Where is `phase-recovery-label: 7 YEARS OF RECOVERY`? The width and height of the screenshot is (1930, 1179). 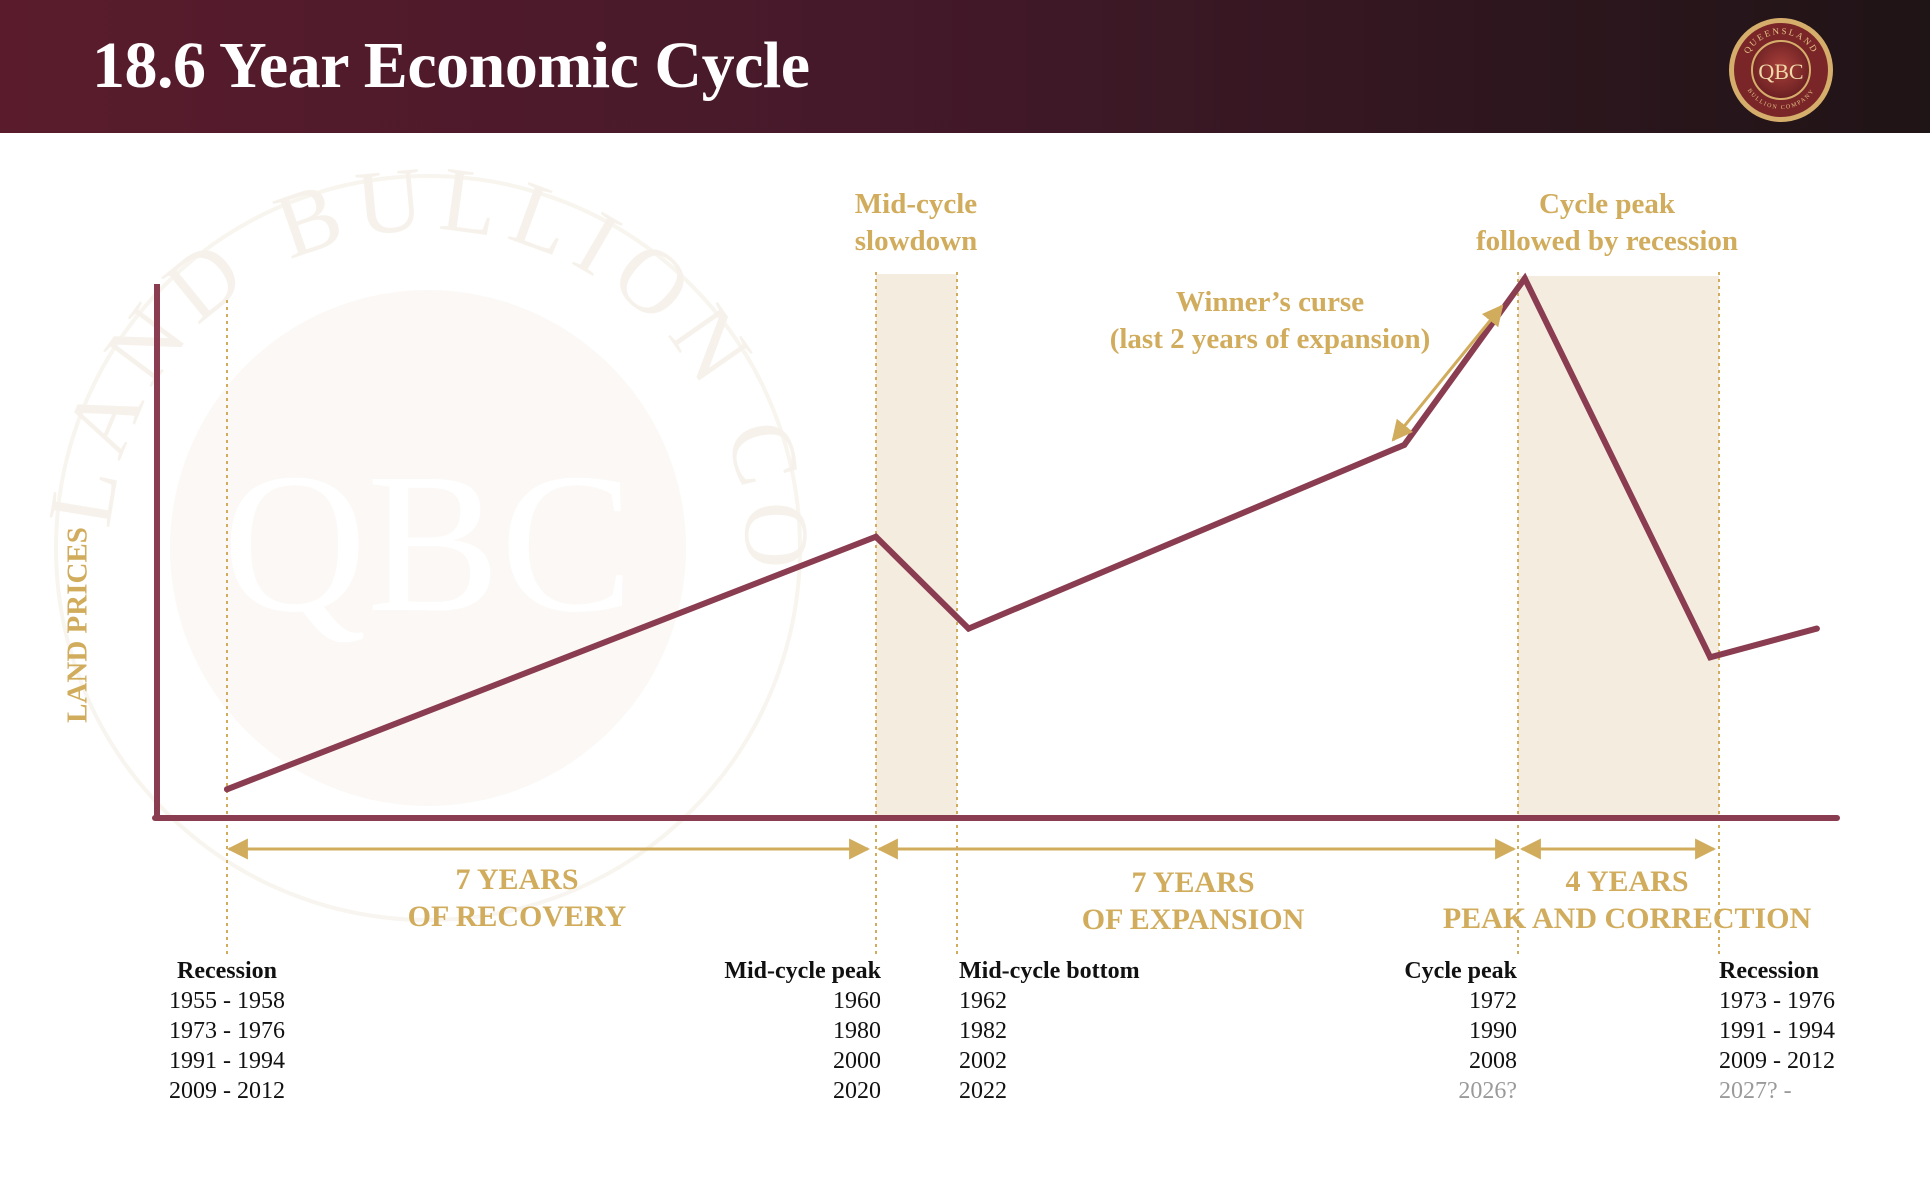 phase-recovery-label: 7 YEARS OF RECOVERY is located at coordinates (517, 898).